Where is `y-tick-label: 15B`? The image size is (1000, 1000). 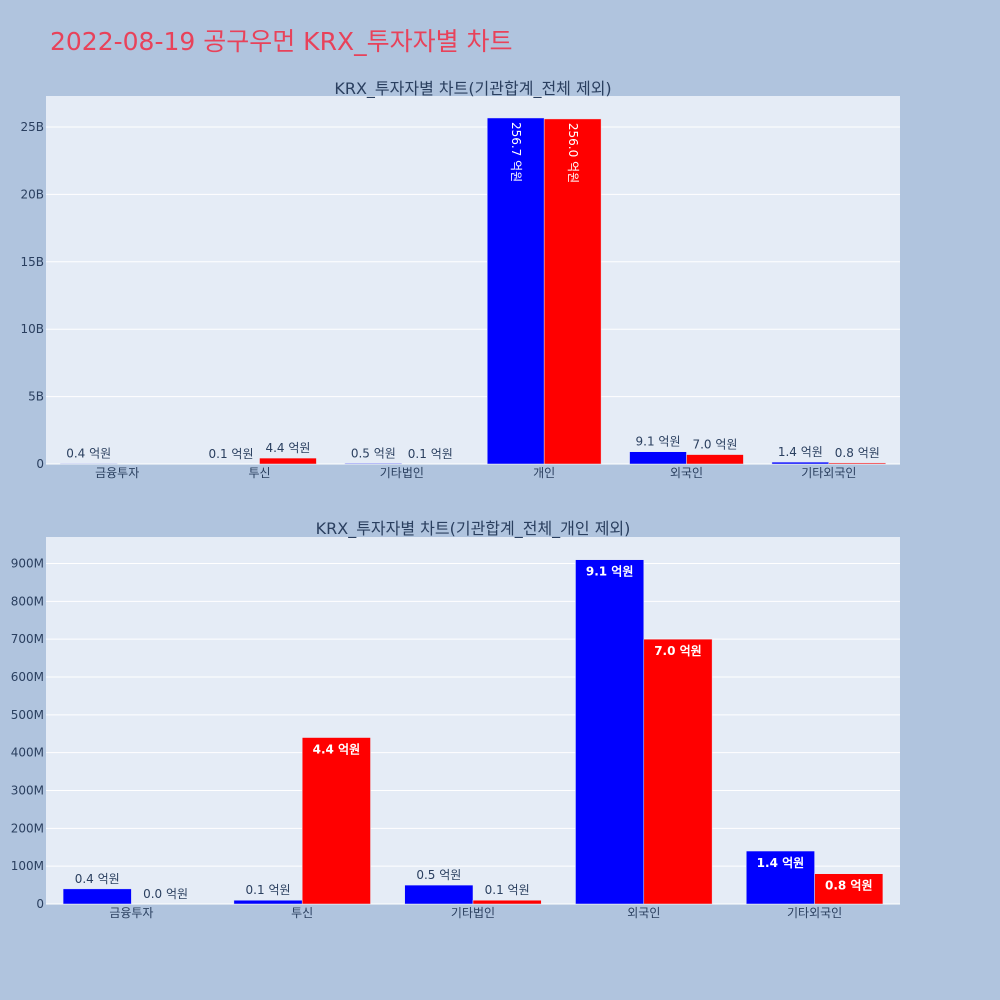
y-tick-label: 15B is located at coordinates (32, 262).